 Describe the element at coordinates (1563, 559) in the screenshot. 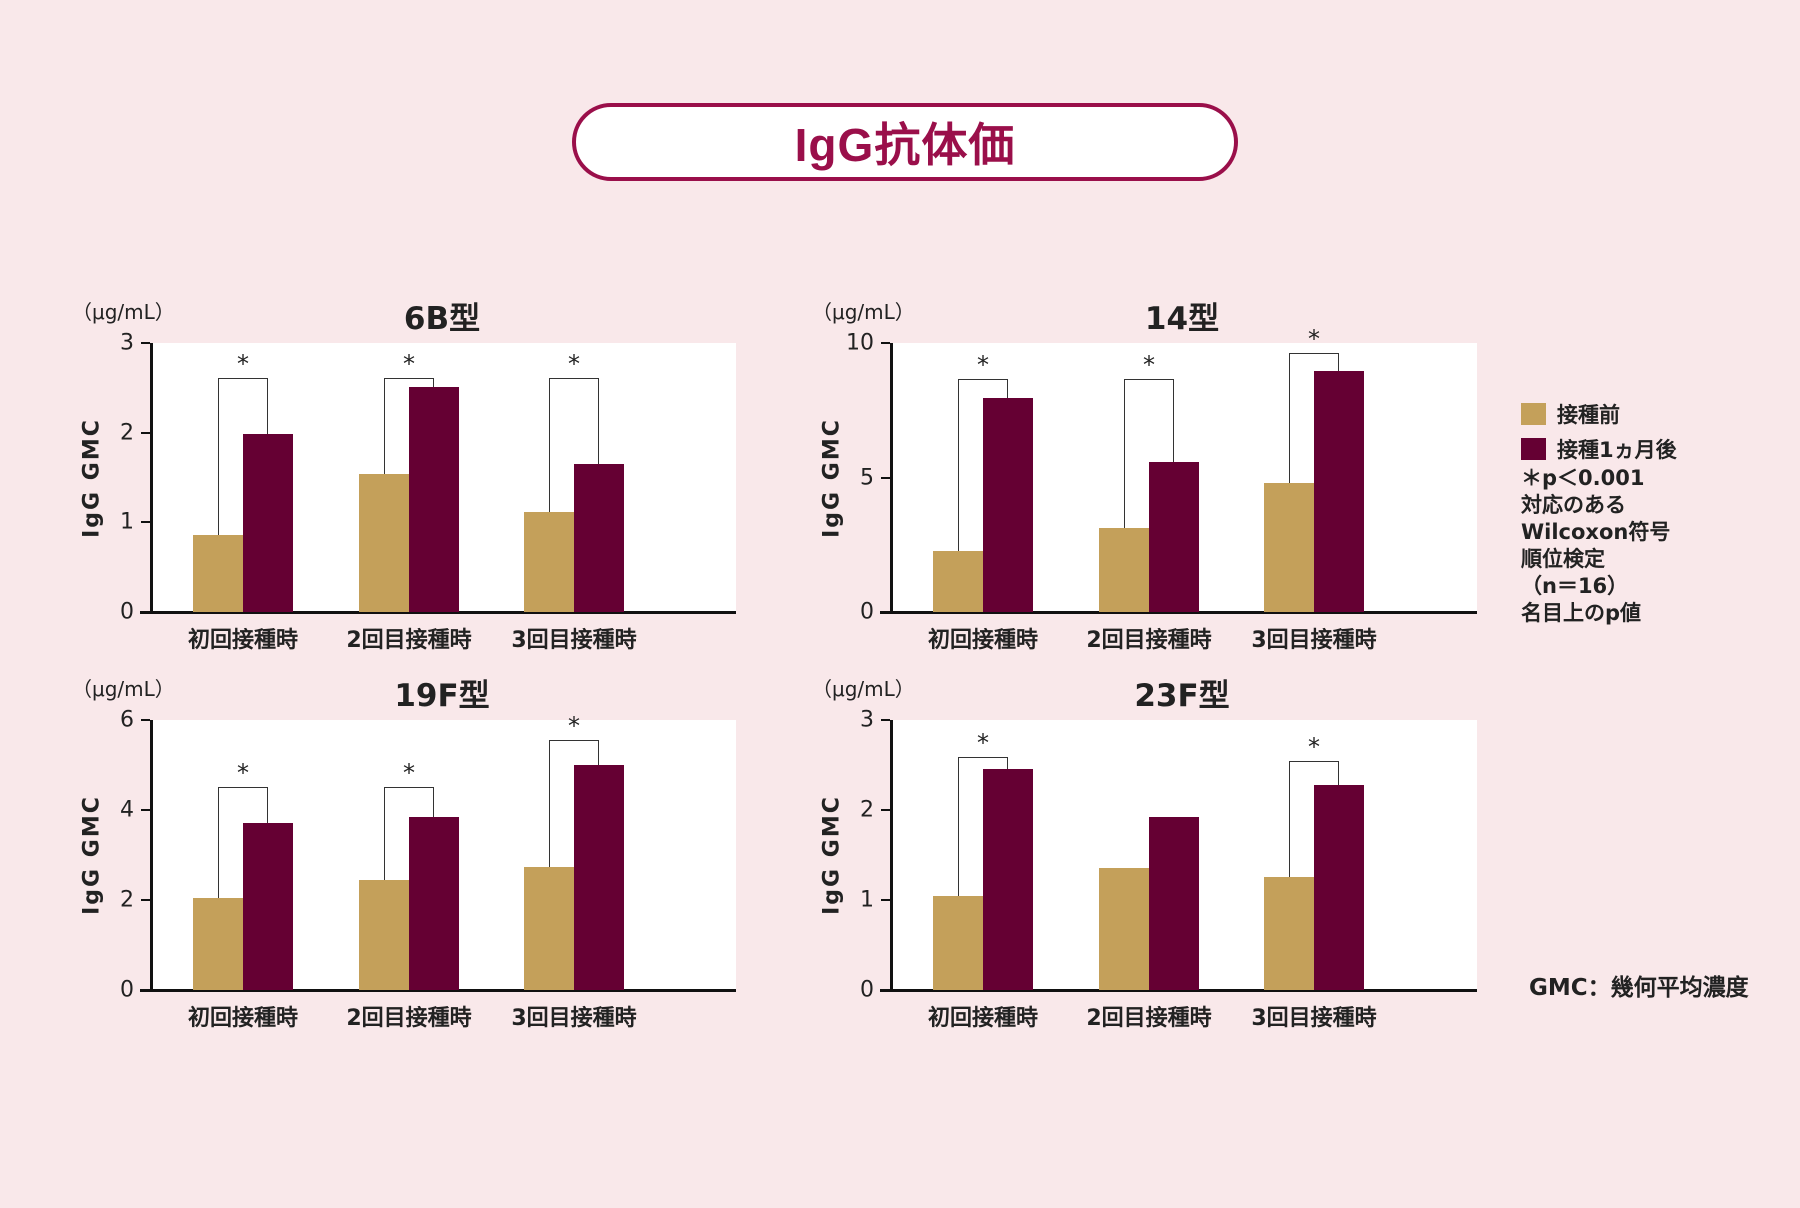

I see `note-line: 順位検定` at that location.